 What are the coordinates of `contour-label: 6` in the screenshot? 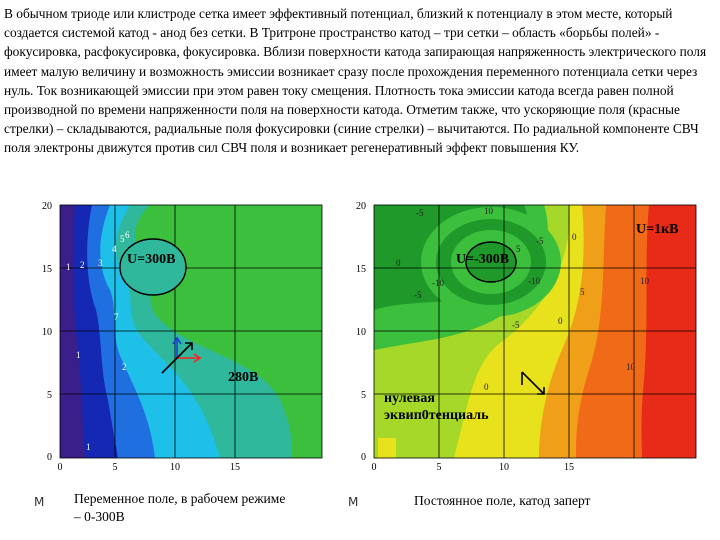 It's located at (127, 235).